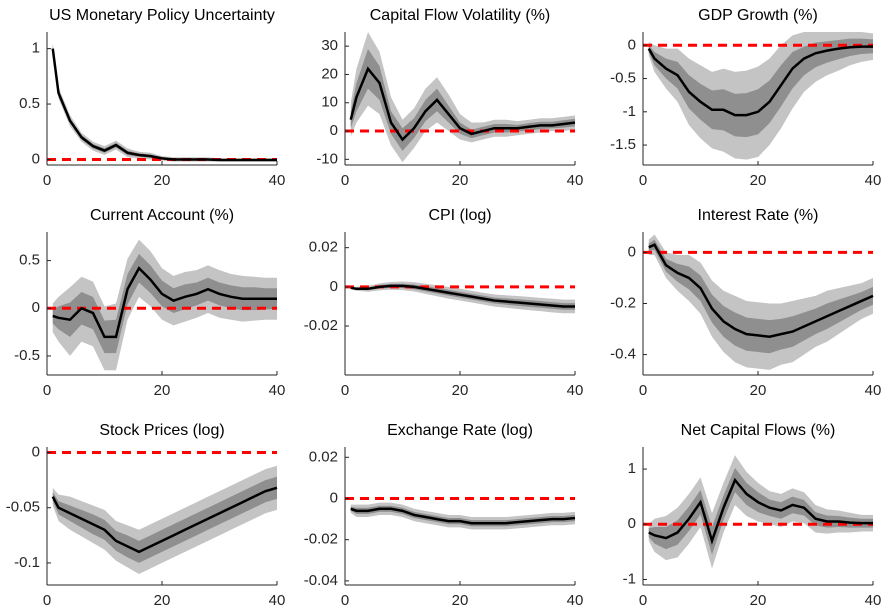  I want to click on panel: GDP Growth (%) -1.5 -1 -0.5 0 0 20 40, so click(745, 98).